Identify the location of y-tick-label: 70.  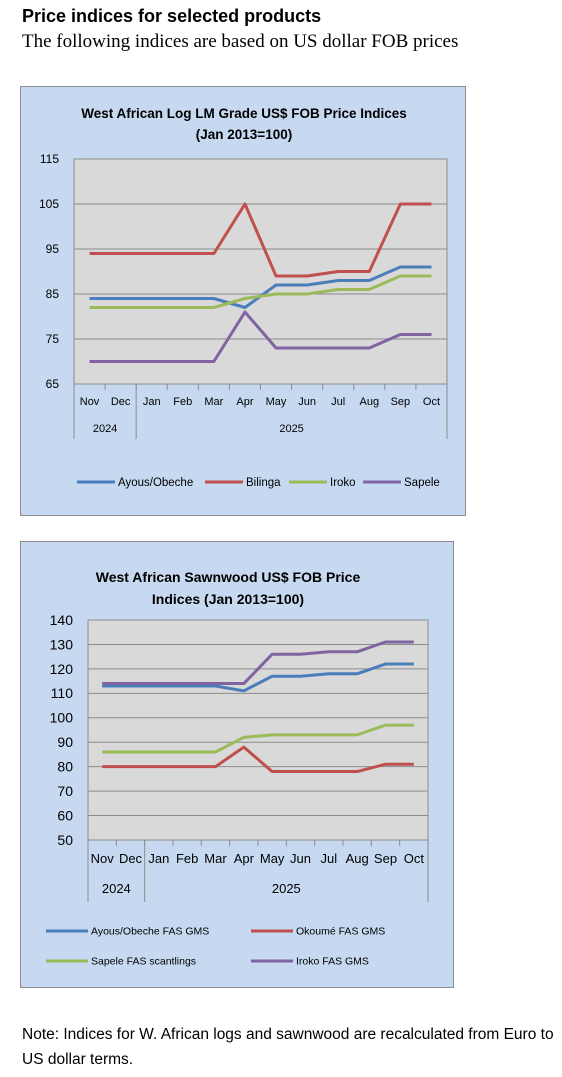
(65, 791).